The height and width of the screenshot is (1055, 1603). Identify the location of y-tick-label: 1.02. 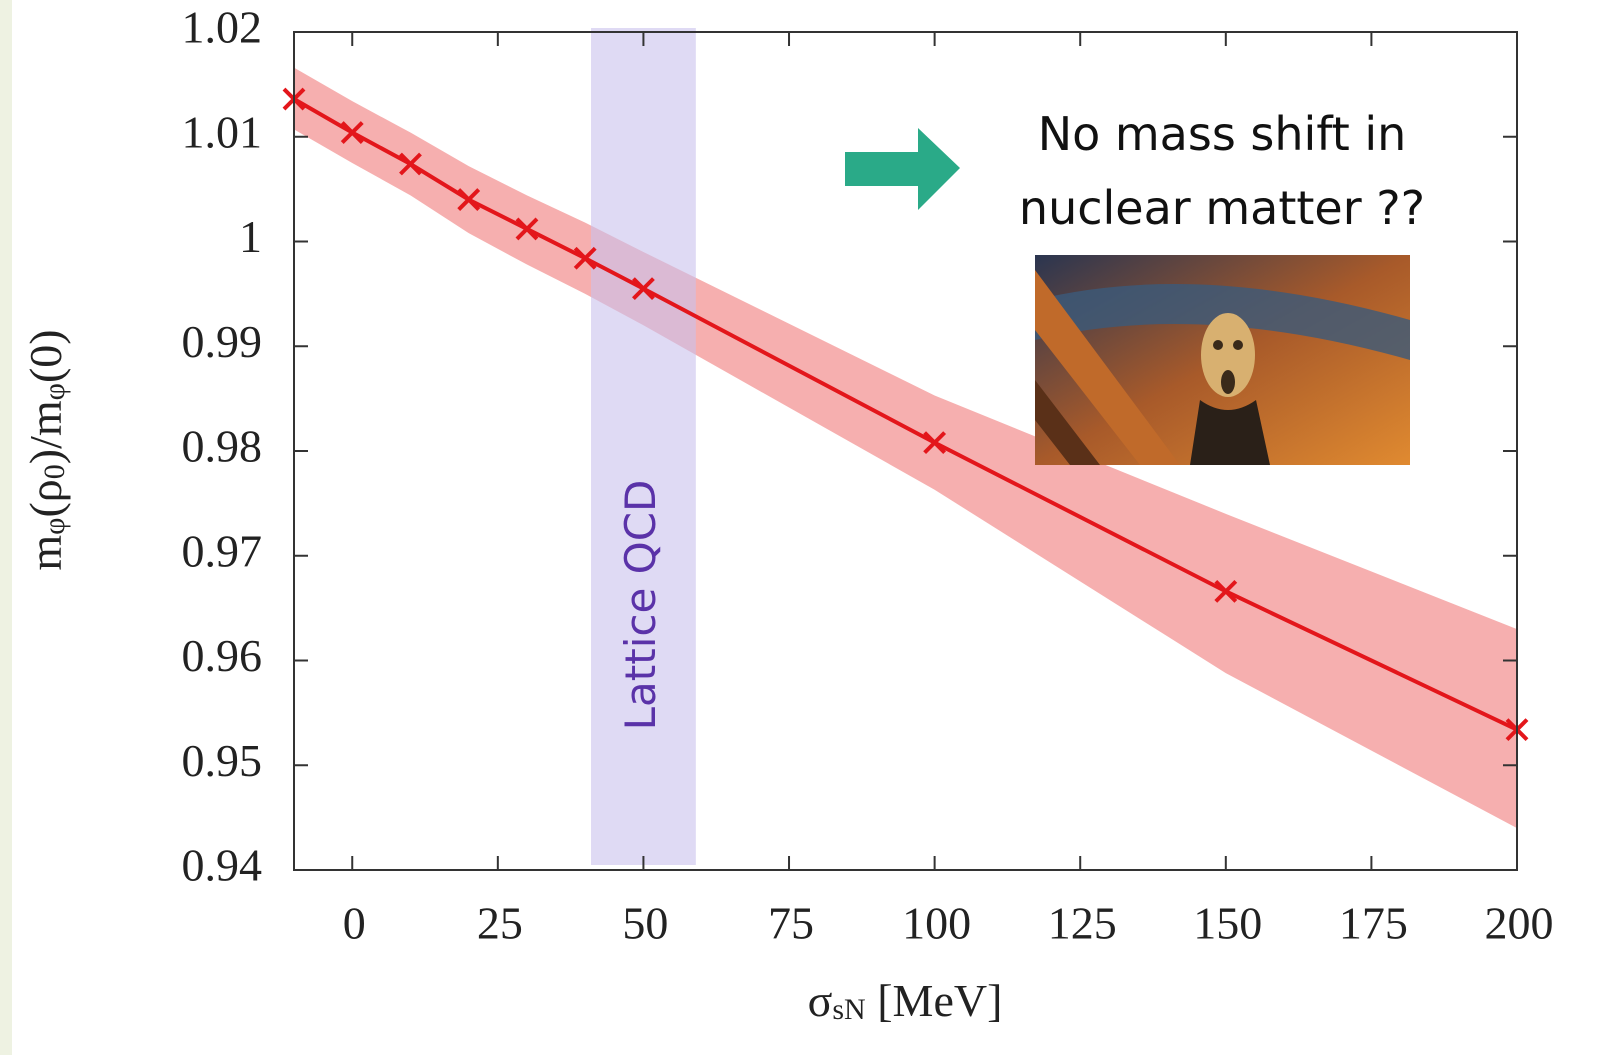
(222, 27).